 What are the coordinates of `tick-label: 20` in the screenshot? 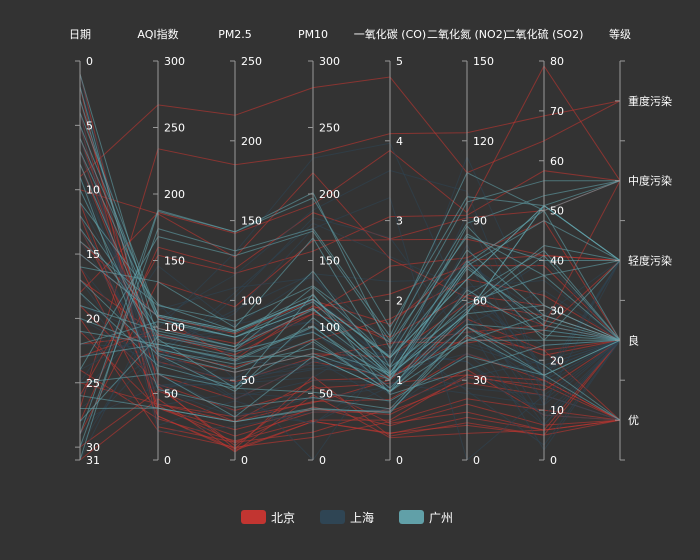 It's located at (93, 318).